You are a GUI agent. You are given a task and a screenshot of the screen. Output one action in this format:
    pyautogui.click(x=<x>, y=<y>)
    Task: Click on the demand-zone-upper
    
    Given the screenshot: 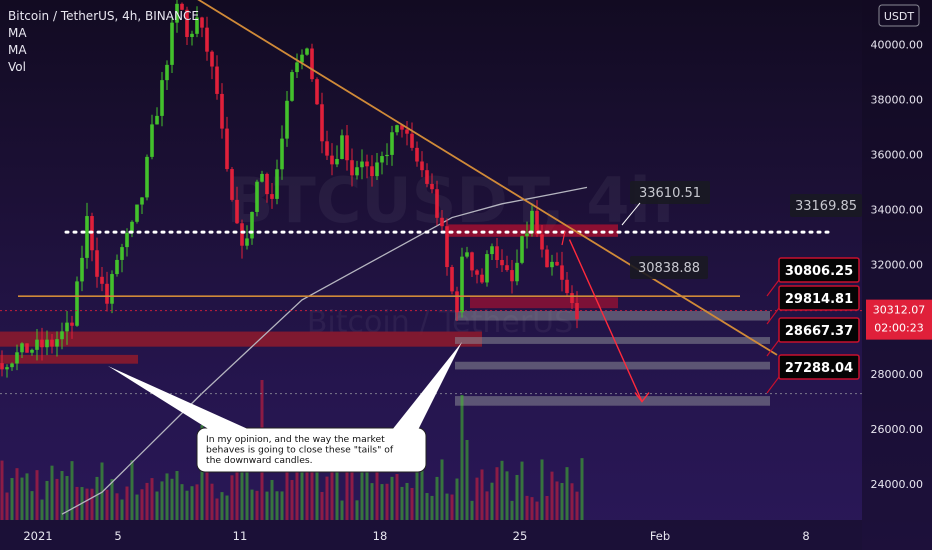 What is the action you would take?
    pyautogui.click(x=241, y=339)
    